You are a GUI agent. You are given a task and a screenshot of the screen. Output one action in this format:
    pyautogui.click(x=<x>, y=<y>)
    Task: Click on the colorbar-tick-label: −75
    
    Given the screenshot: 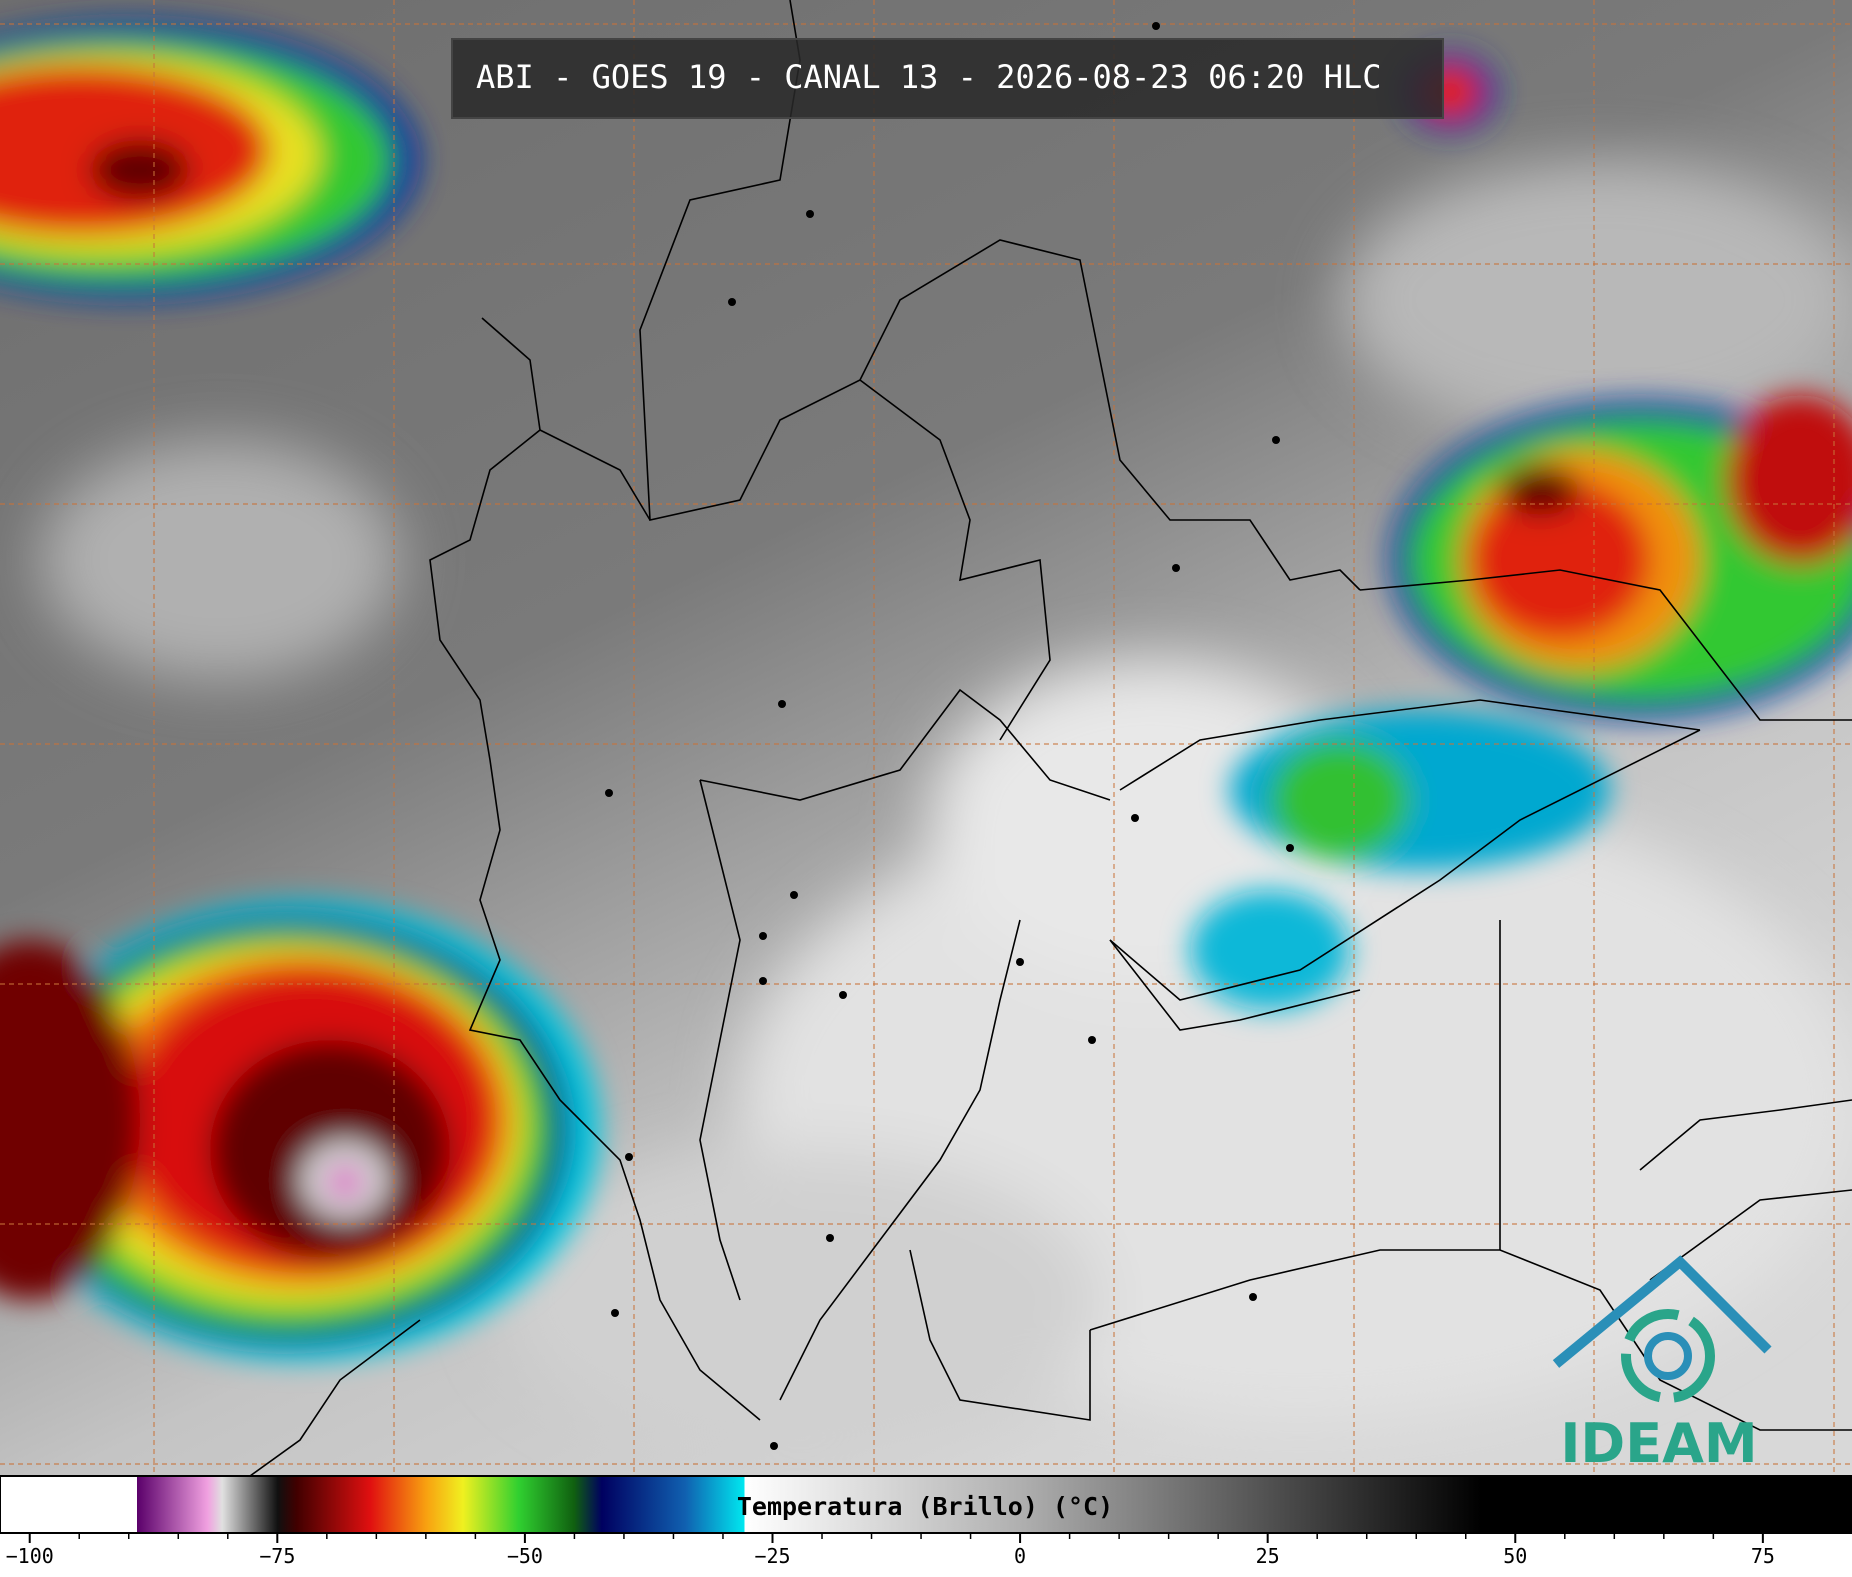 What is the action you would take?
    pyautogui.click(x=277, y=1556)
    